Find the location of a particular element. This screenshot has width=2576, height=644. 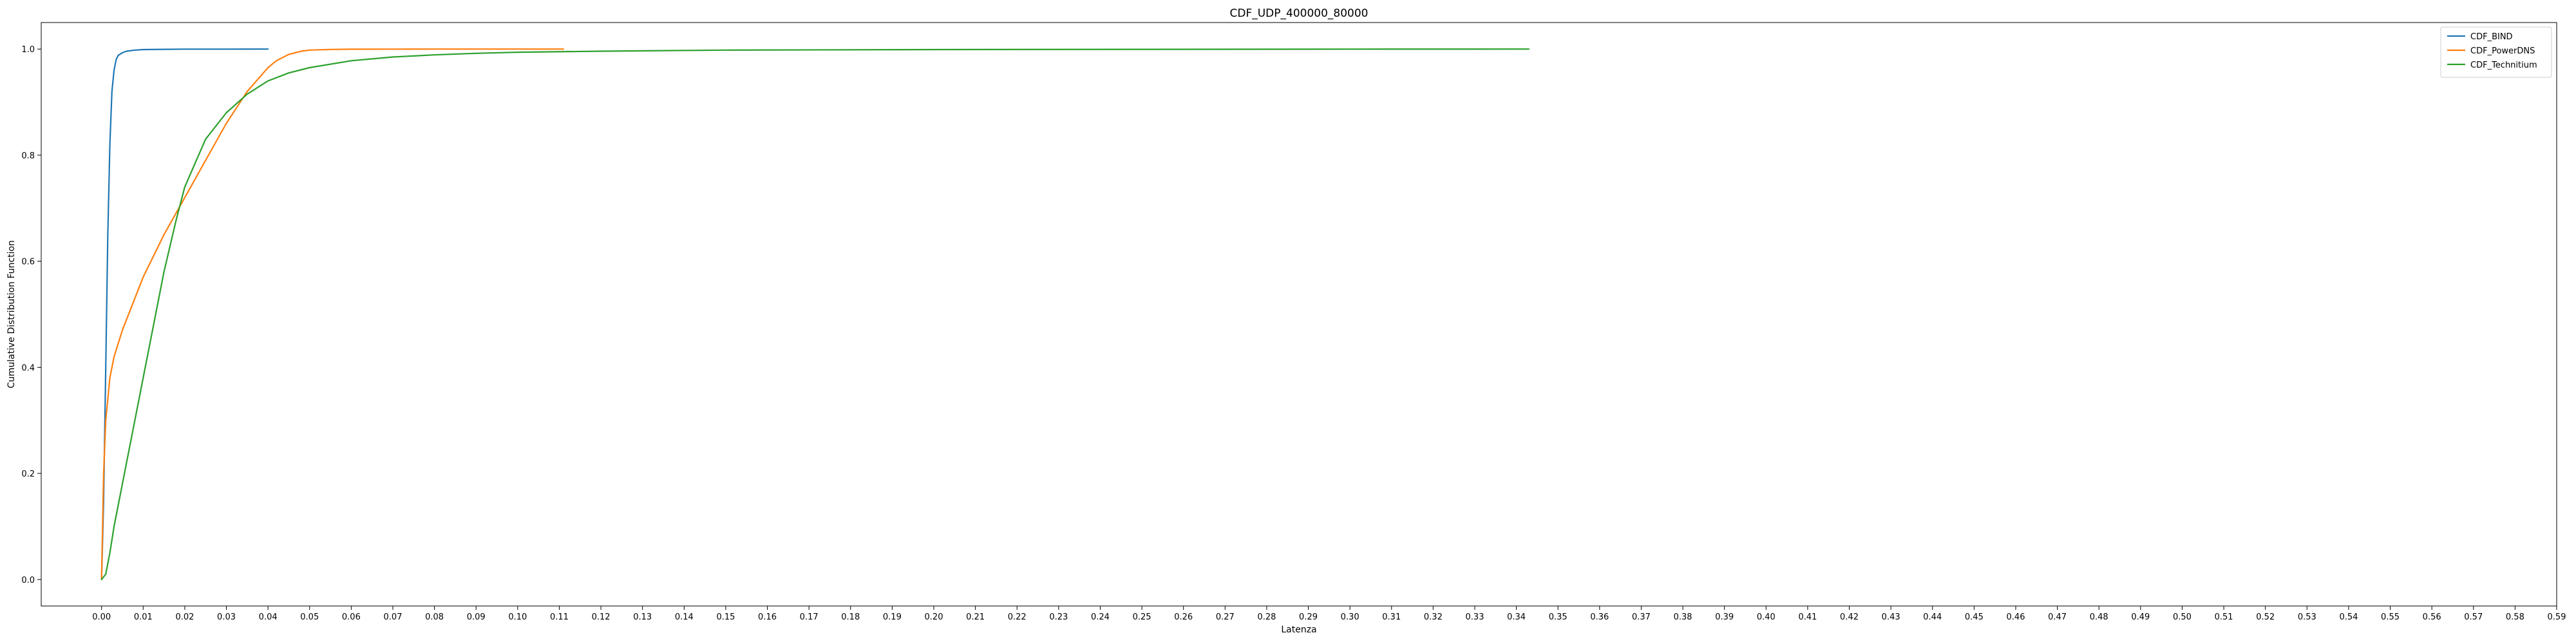

x-tick-label: 0.29 is located at coordinates (1308, 617).